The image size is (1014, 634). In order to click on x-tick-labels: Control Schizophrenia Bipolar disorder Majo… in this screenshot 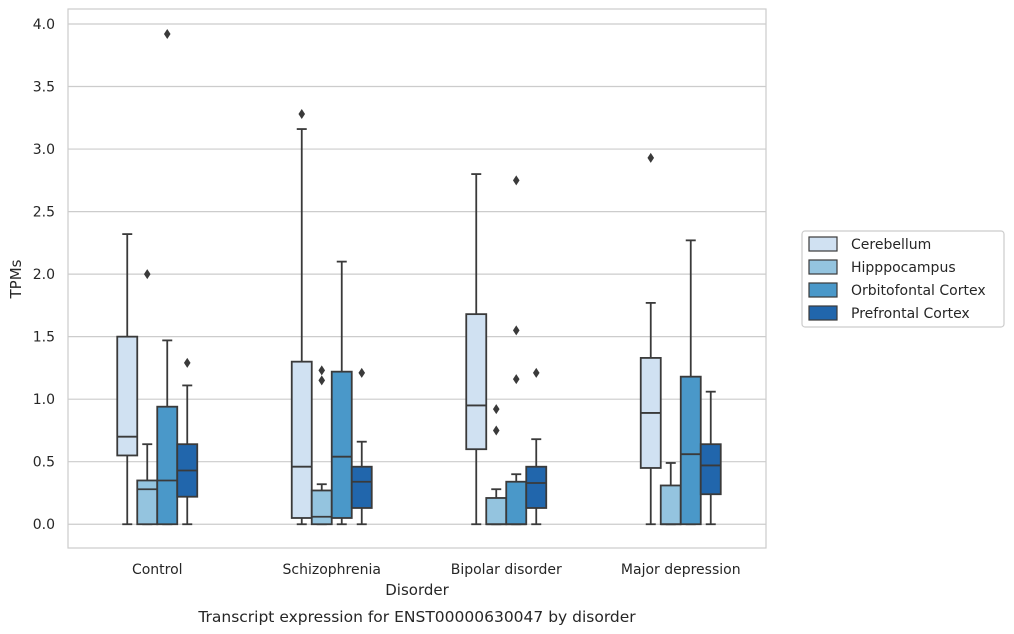, I will do `click(436, 570)`.